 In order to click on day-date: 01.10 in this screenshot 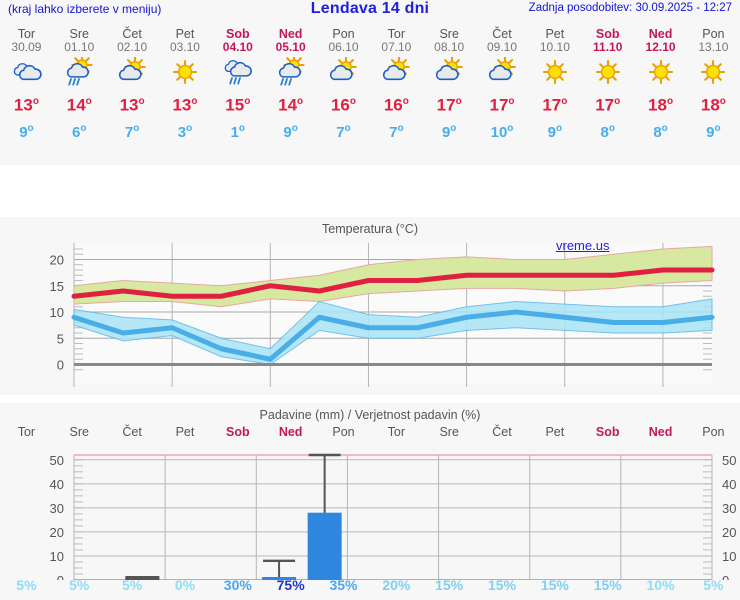, I will do `click(79, 47)`.